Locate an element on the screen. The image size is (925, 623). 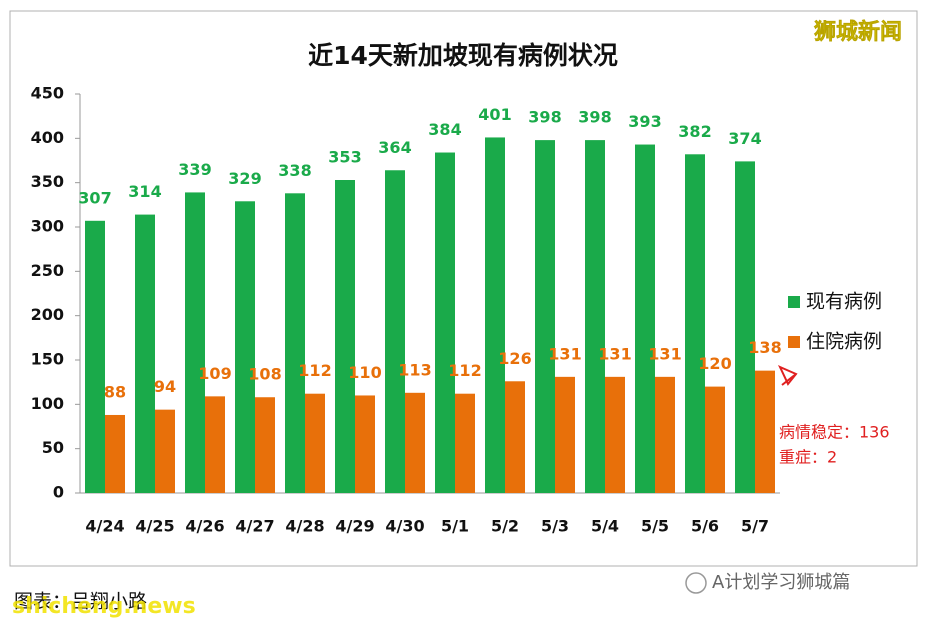
x-tick-label: 4/29 is located at coordinates (354, 526).